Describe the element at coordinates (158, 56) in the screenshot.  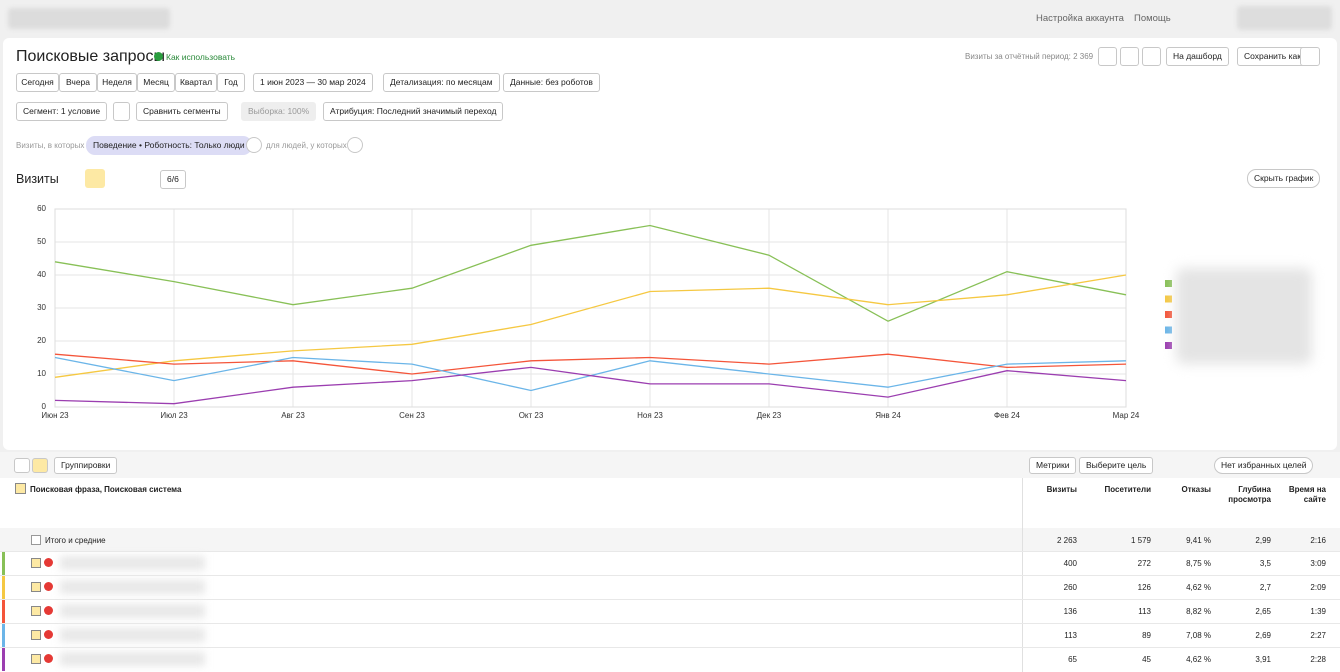
I see `info-icon` at that location.